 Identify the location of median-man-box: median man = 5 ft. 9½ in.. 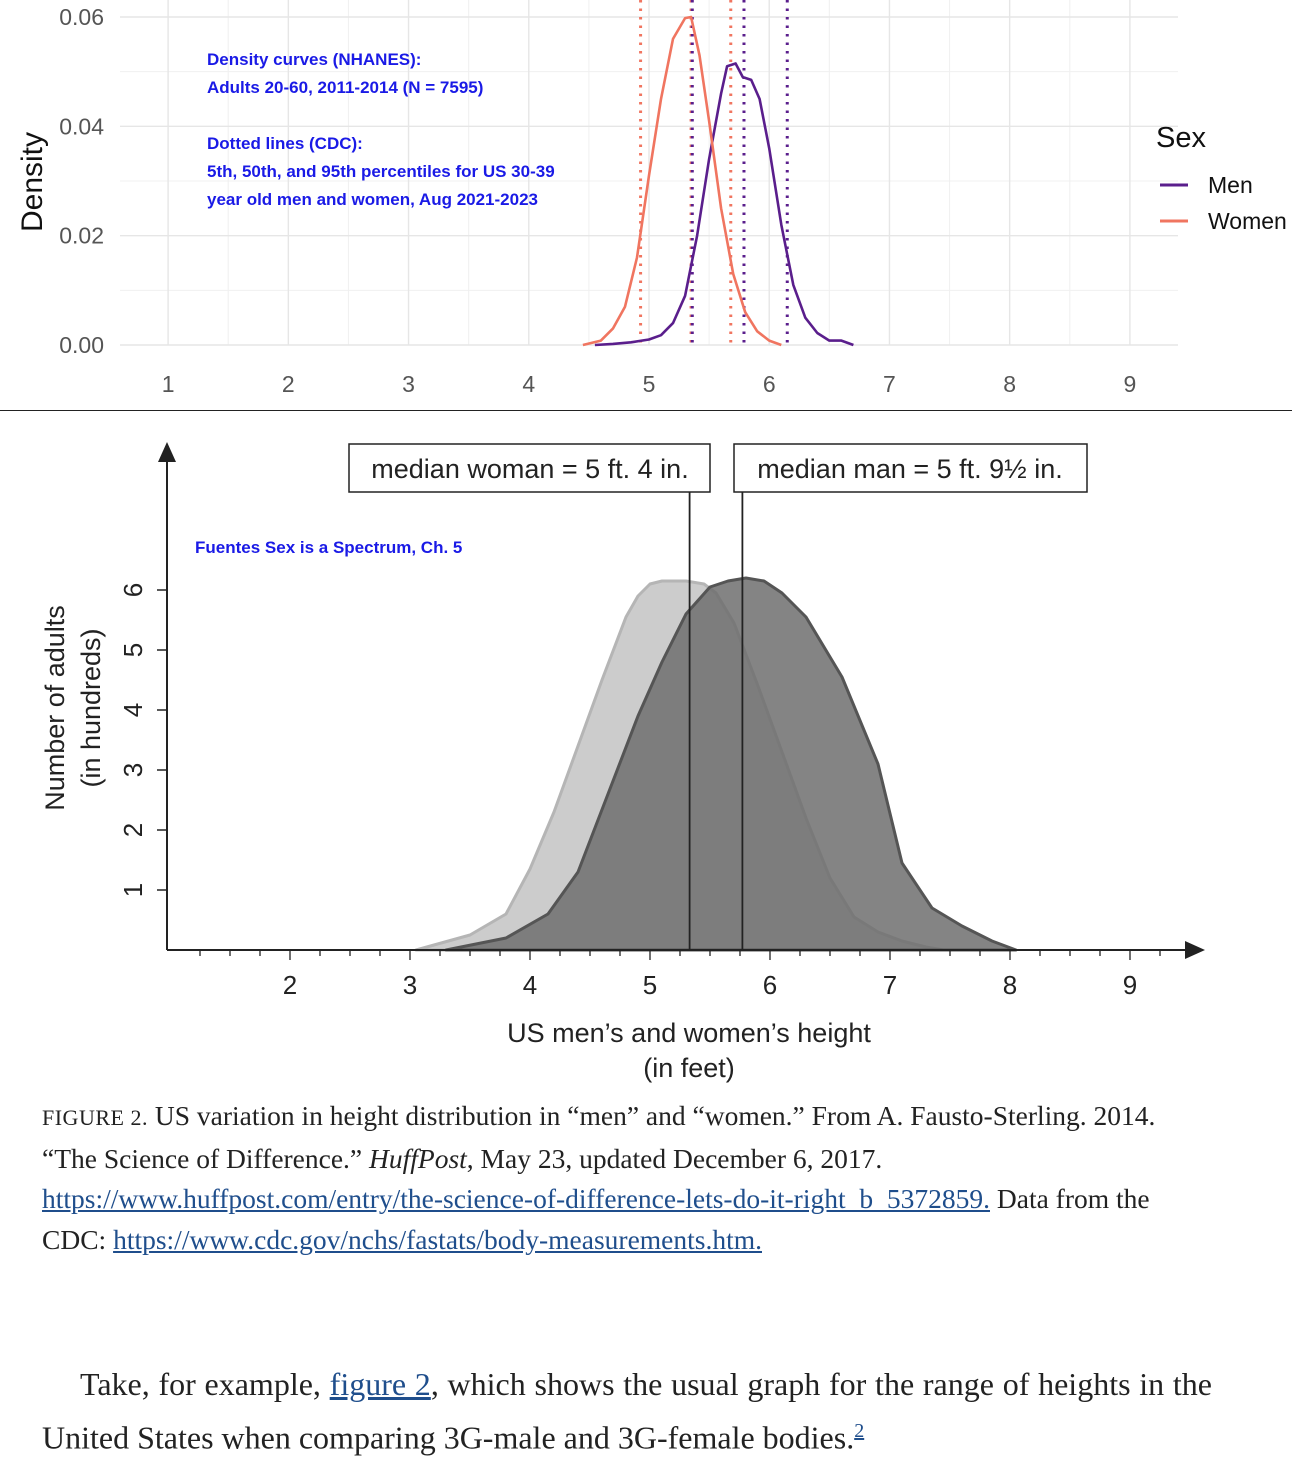
(910, 468).